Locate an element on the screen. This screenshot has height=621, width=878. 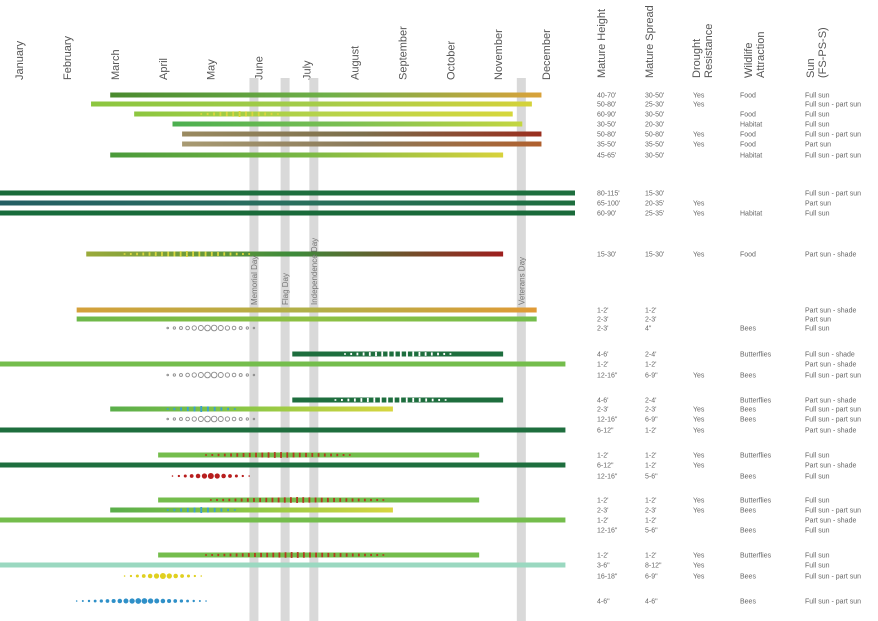
cell-sun-15: Full sun - shade is located at coordinates (830, 355).